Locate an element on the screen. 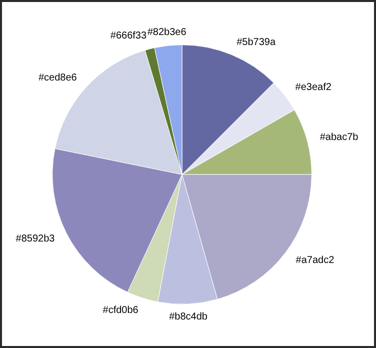 Image resolution: width=376 pixels, height=348 pixels. slice-label: #ced8e6 is located at coordinates (58, 78).